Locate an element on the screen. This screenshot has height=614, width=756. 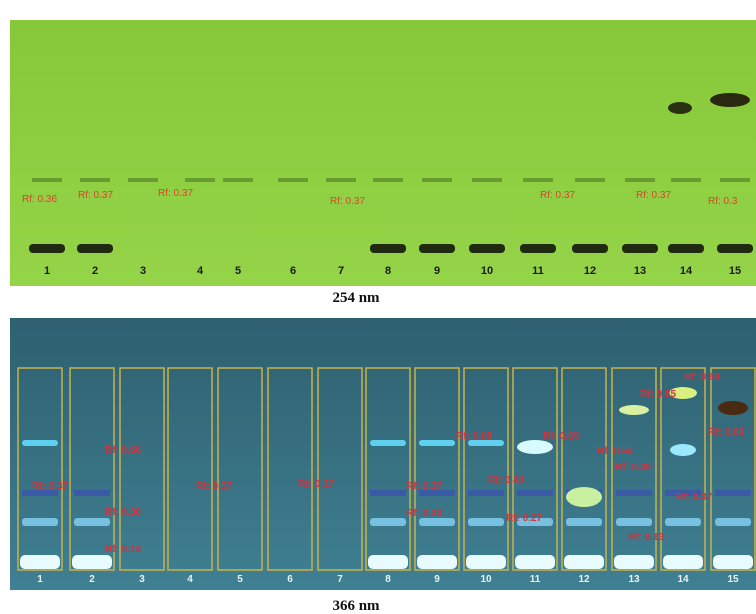
rf-label: Rf: 0.88 is located at coordinates (702, 377).